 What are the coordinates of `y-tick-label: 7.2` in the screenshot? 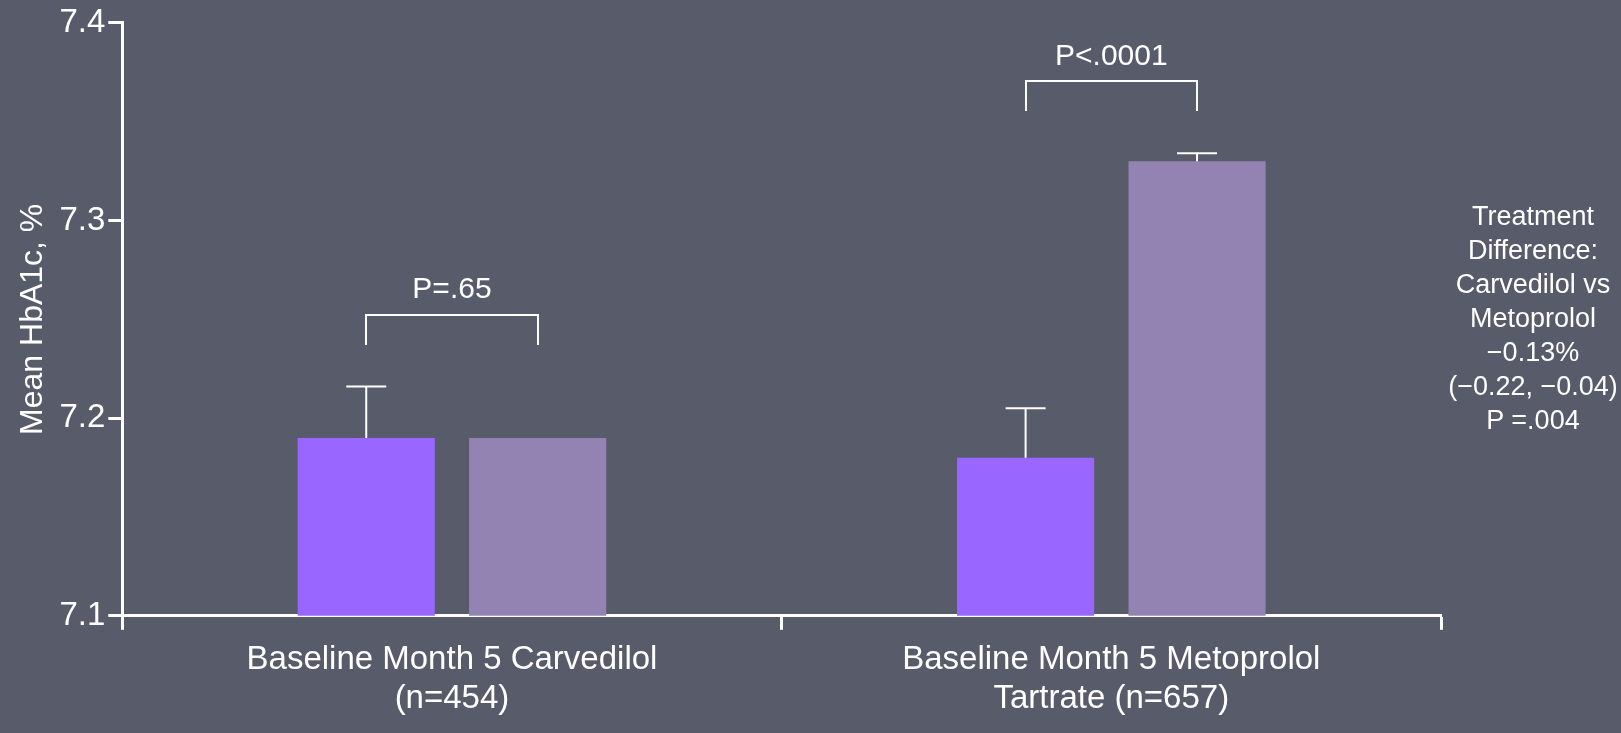 It's located at (82, 416).